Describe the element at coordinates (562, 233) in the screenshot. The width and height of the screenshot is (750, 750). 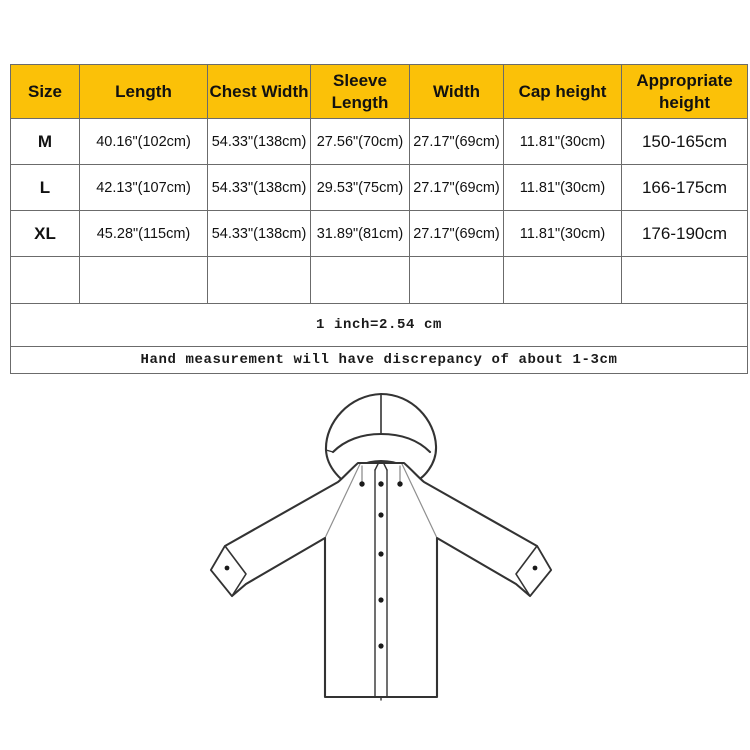
I see `cell-cap-height-xl: 11.81"(30cm)` at that location.